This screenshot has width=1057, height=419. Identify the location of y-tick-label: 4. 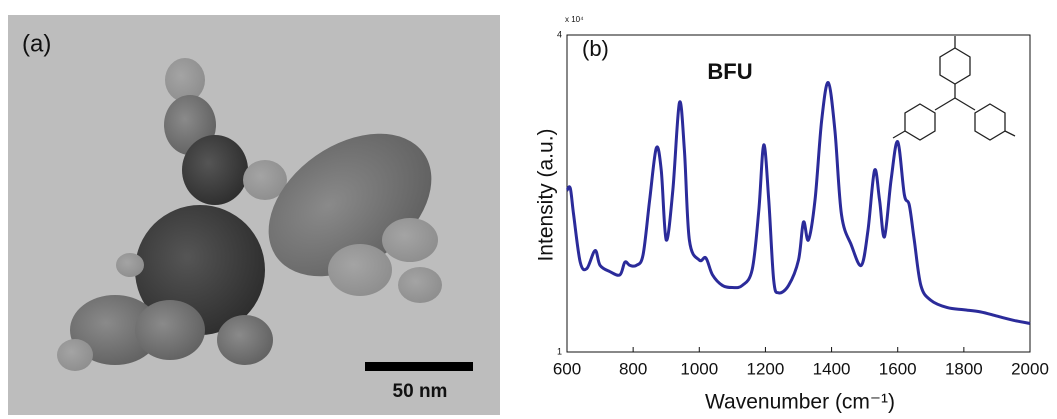
(559, 34).